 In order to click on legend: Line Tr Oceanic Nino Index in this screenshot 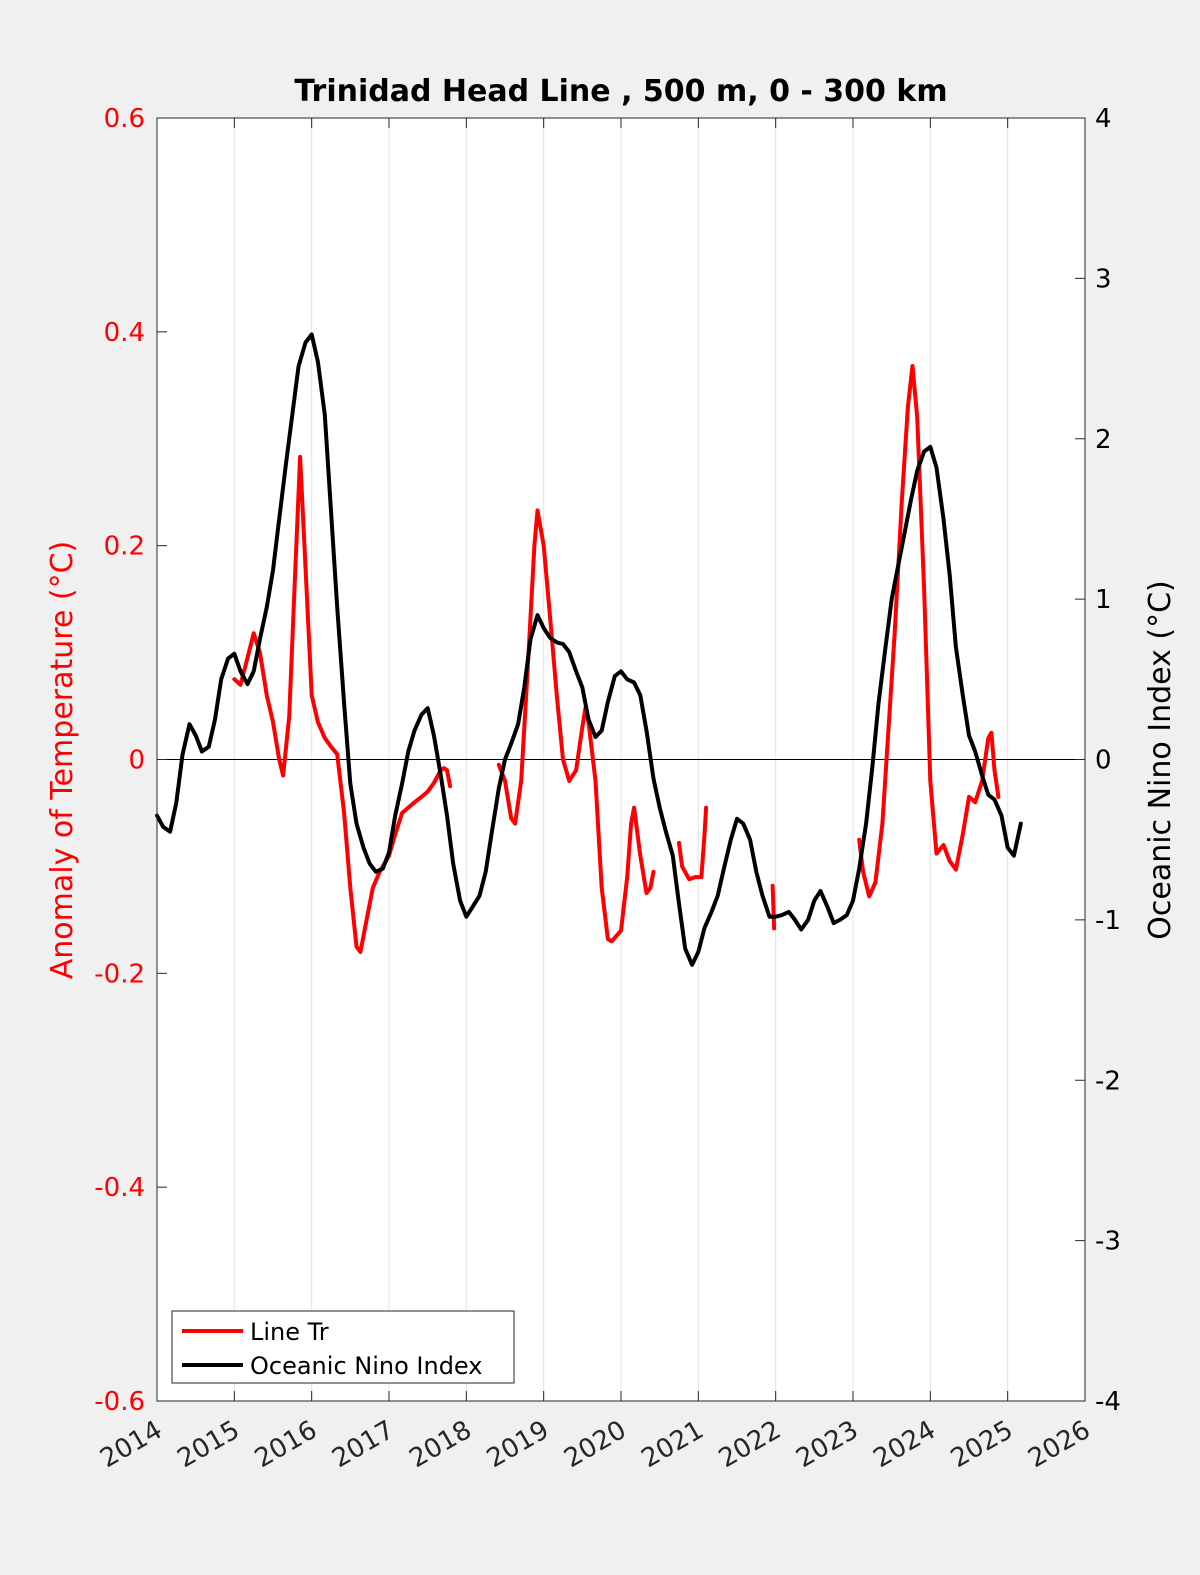, I will do `click(343, 1347)`.